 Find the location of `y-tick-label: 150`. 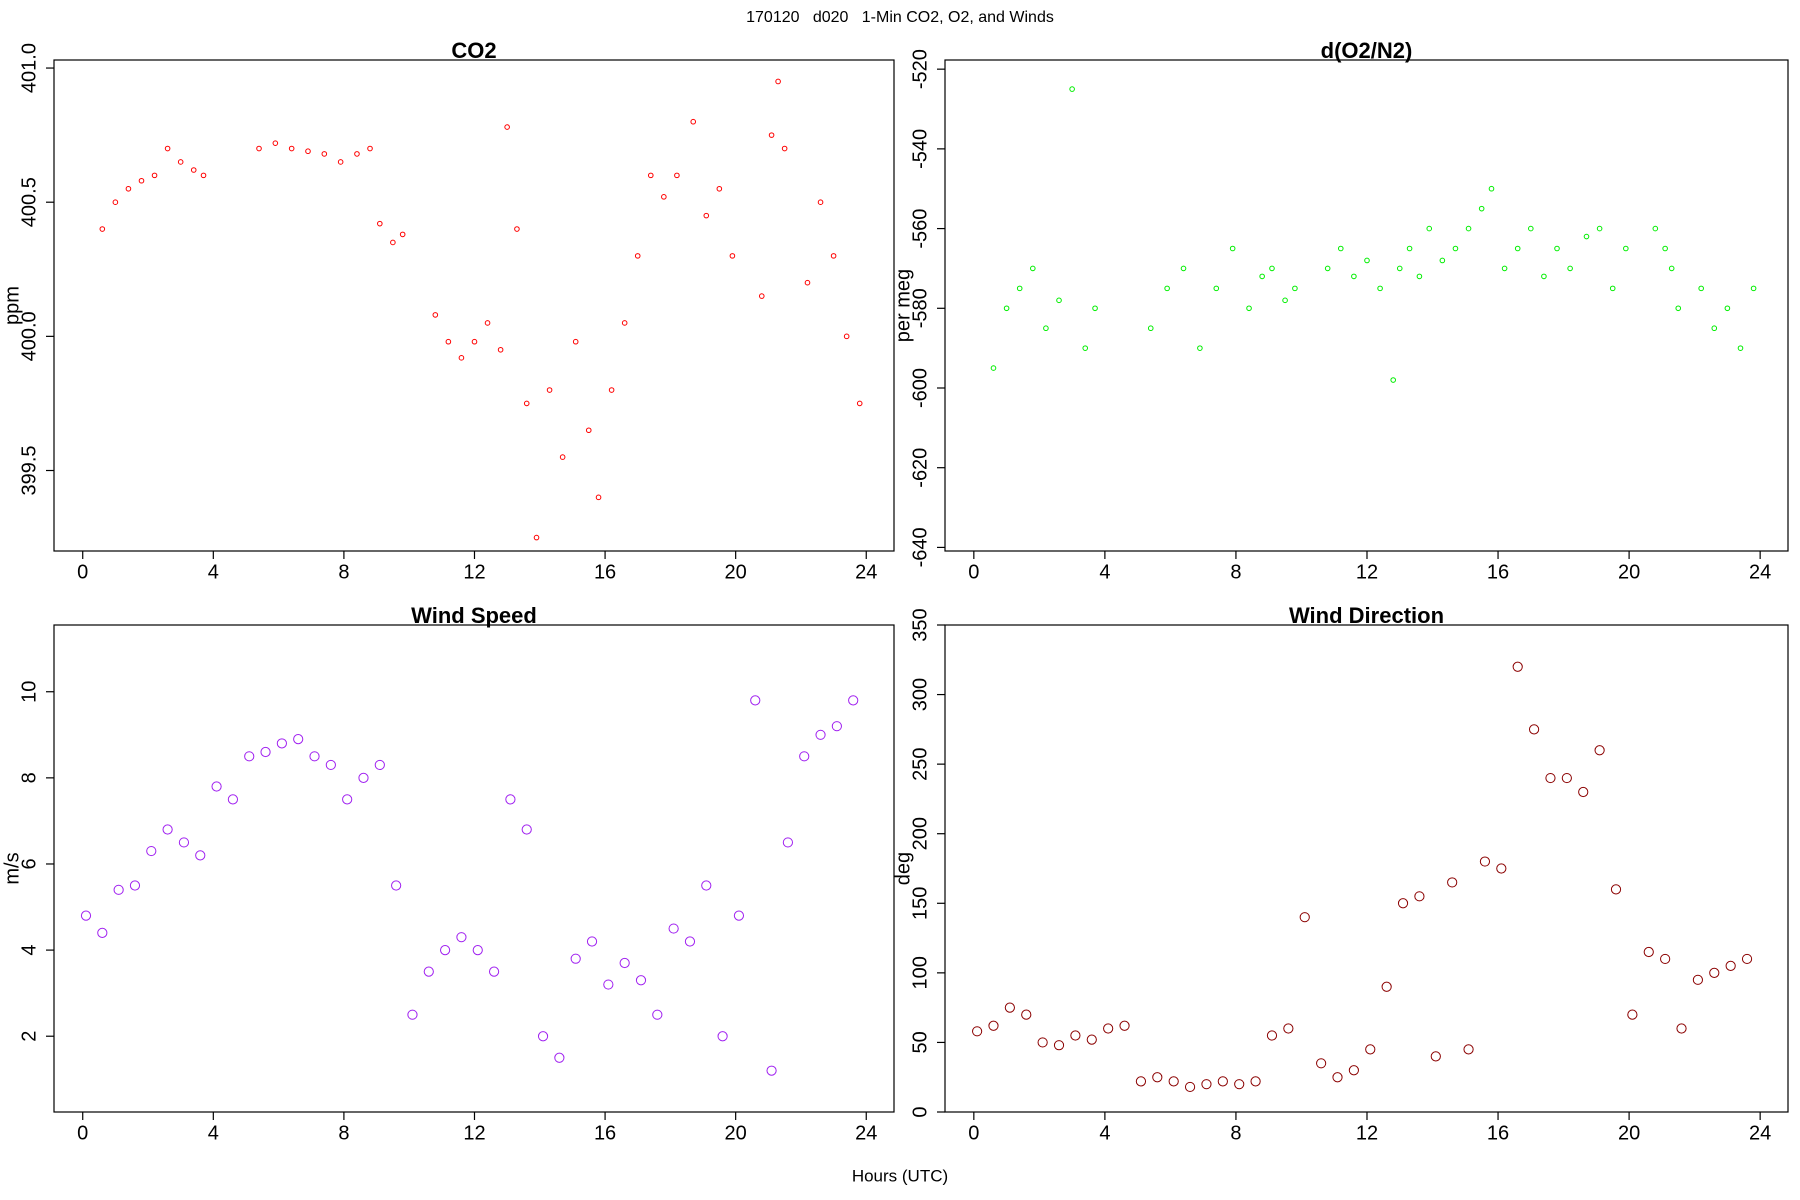

y-tick-label: 150 is located at coordinates (920, 903).